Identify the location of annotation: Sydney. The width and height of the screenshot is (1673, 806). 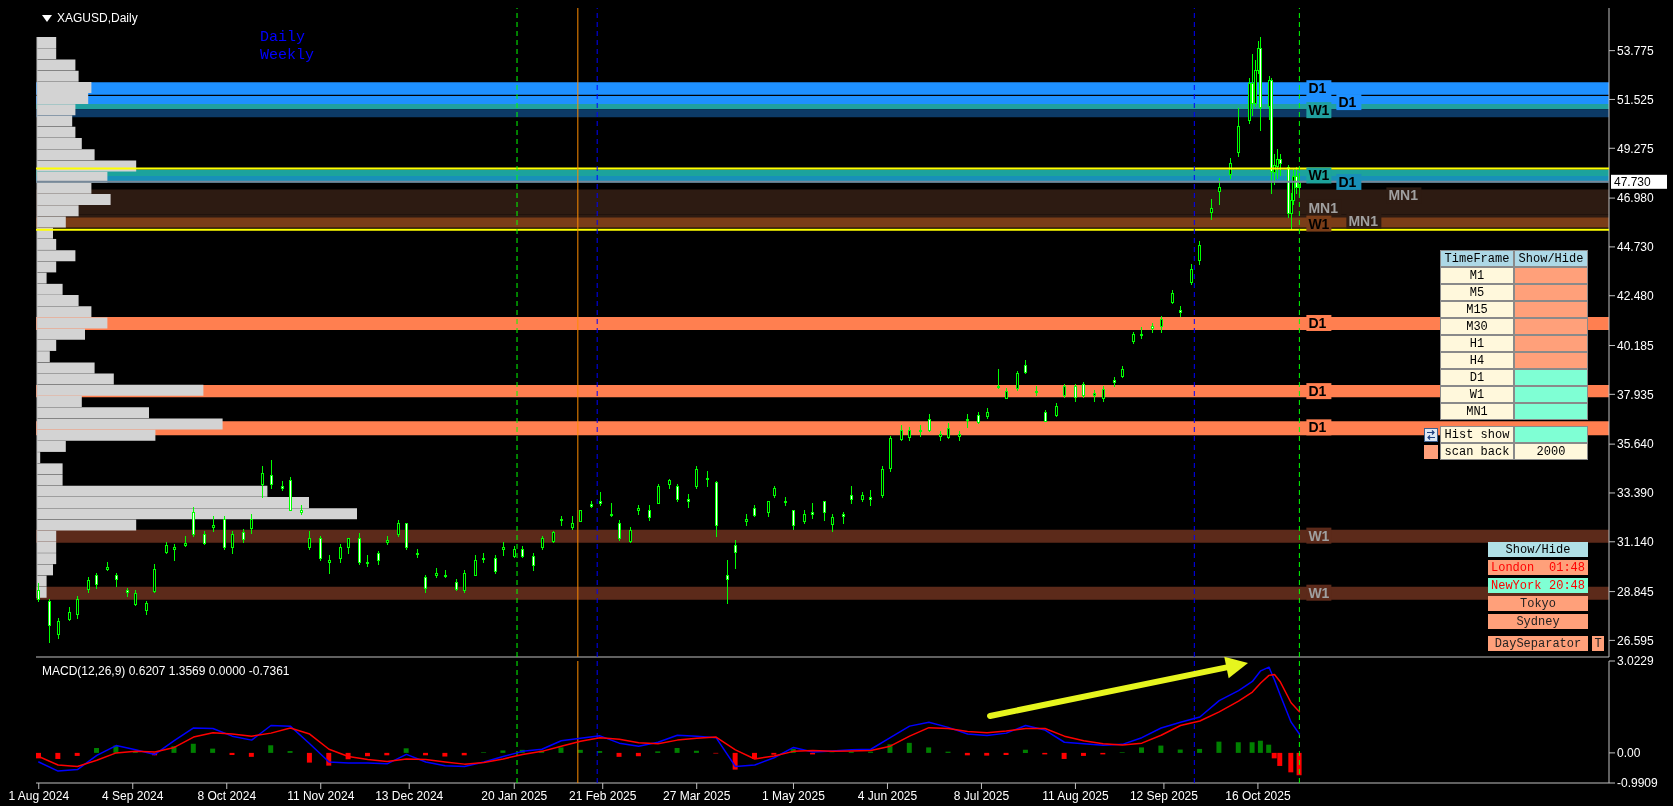
(1538, 621).